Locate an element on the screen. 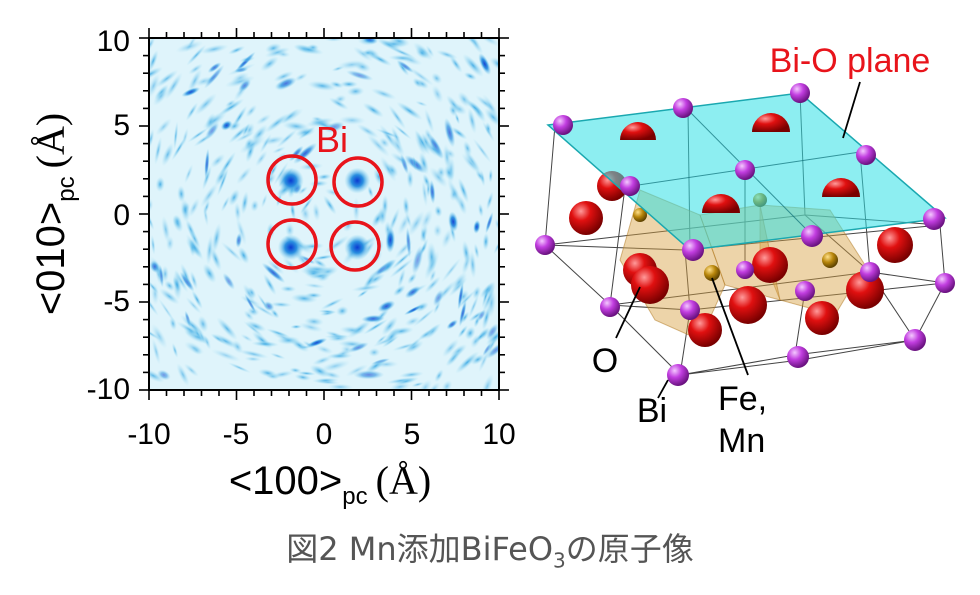 The height and width of the screenshot is (595, 980). bi-site-circle is located at coordinates (292, 244).